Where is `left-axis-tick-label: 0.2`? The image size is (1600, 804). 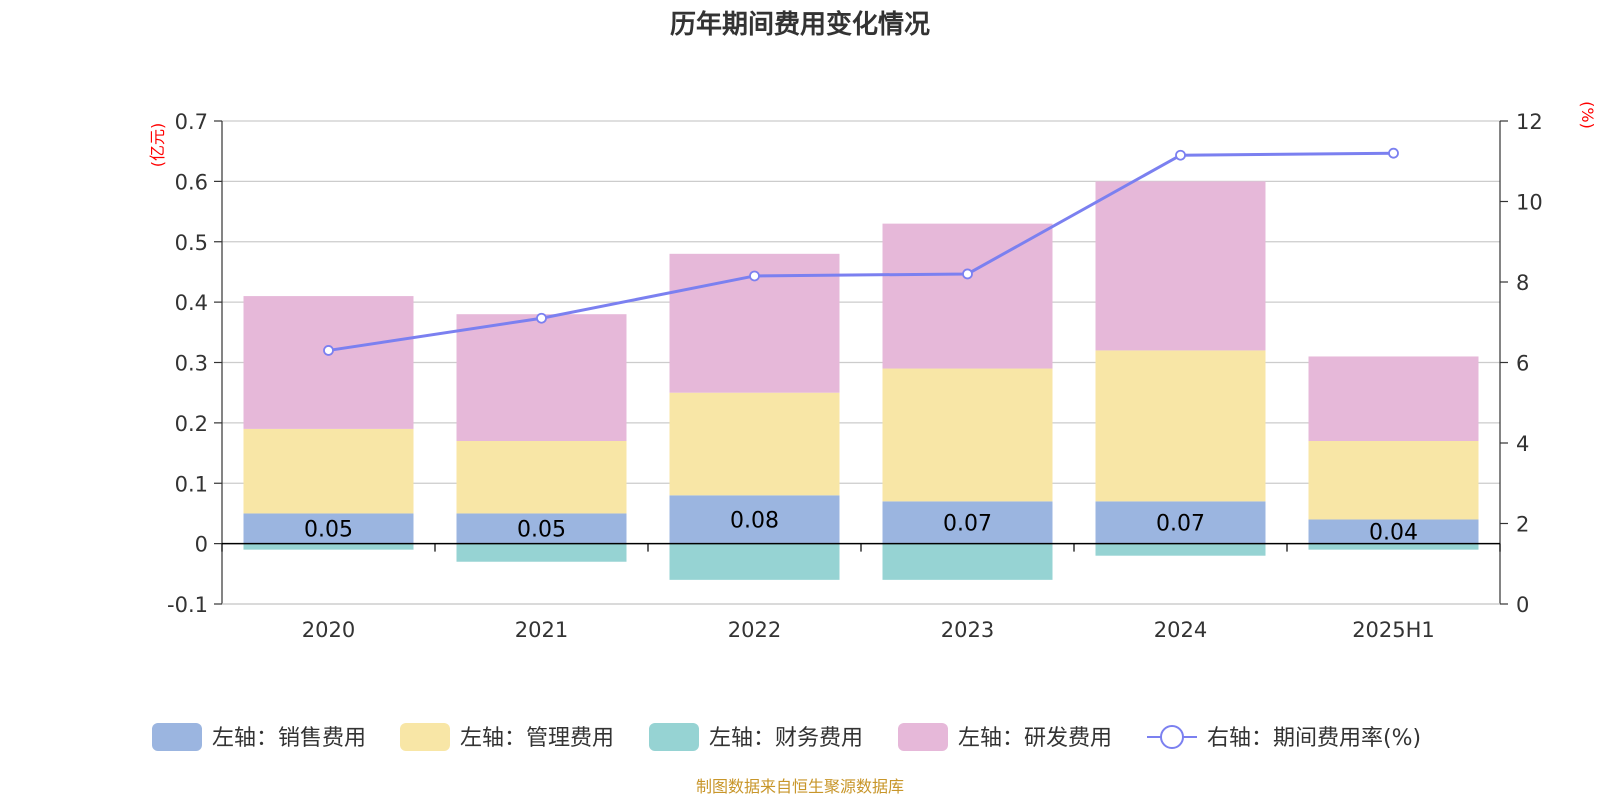
left-axis-tick-label: 0.2 is located at coordinates (191, 424).